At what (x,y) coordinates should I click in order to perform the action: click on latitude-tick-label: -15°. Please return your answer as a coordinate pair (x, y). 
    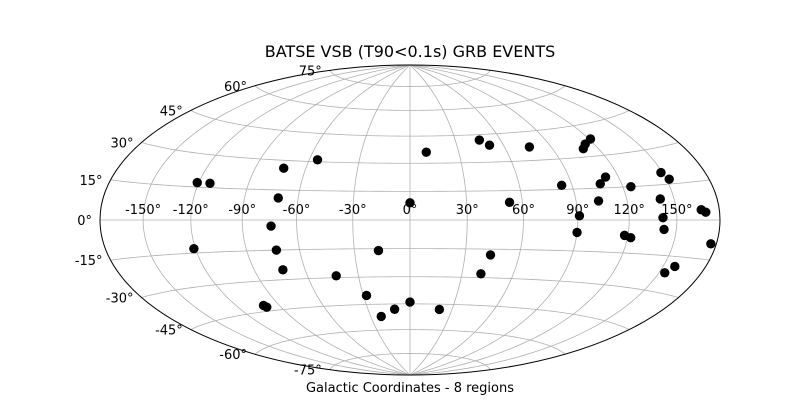
    Looking at the image, I should click on (89, 261).